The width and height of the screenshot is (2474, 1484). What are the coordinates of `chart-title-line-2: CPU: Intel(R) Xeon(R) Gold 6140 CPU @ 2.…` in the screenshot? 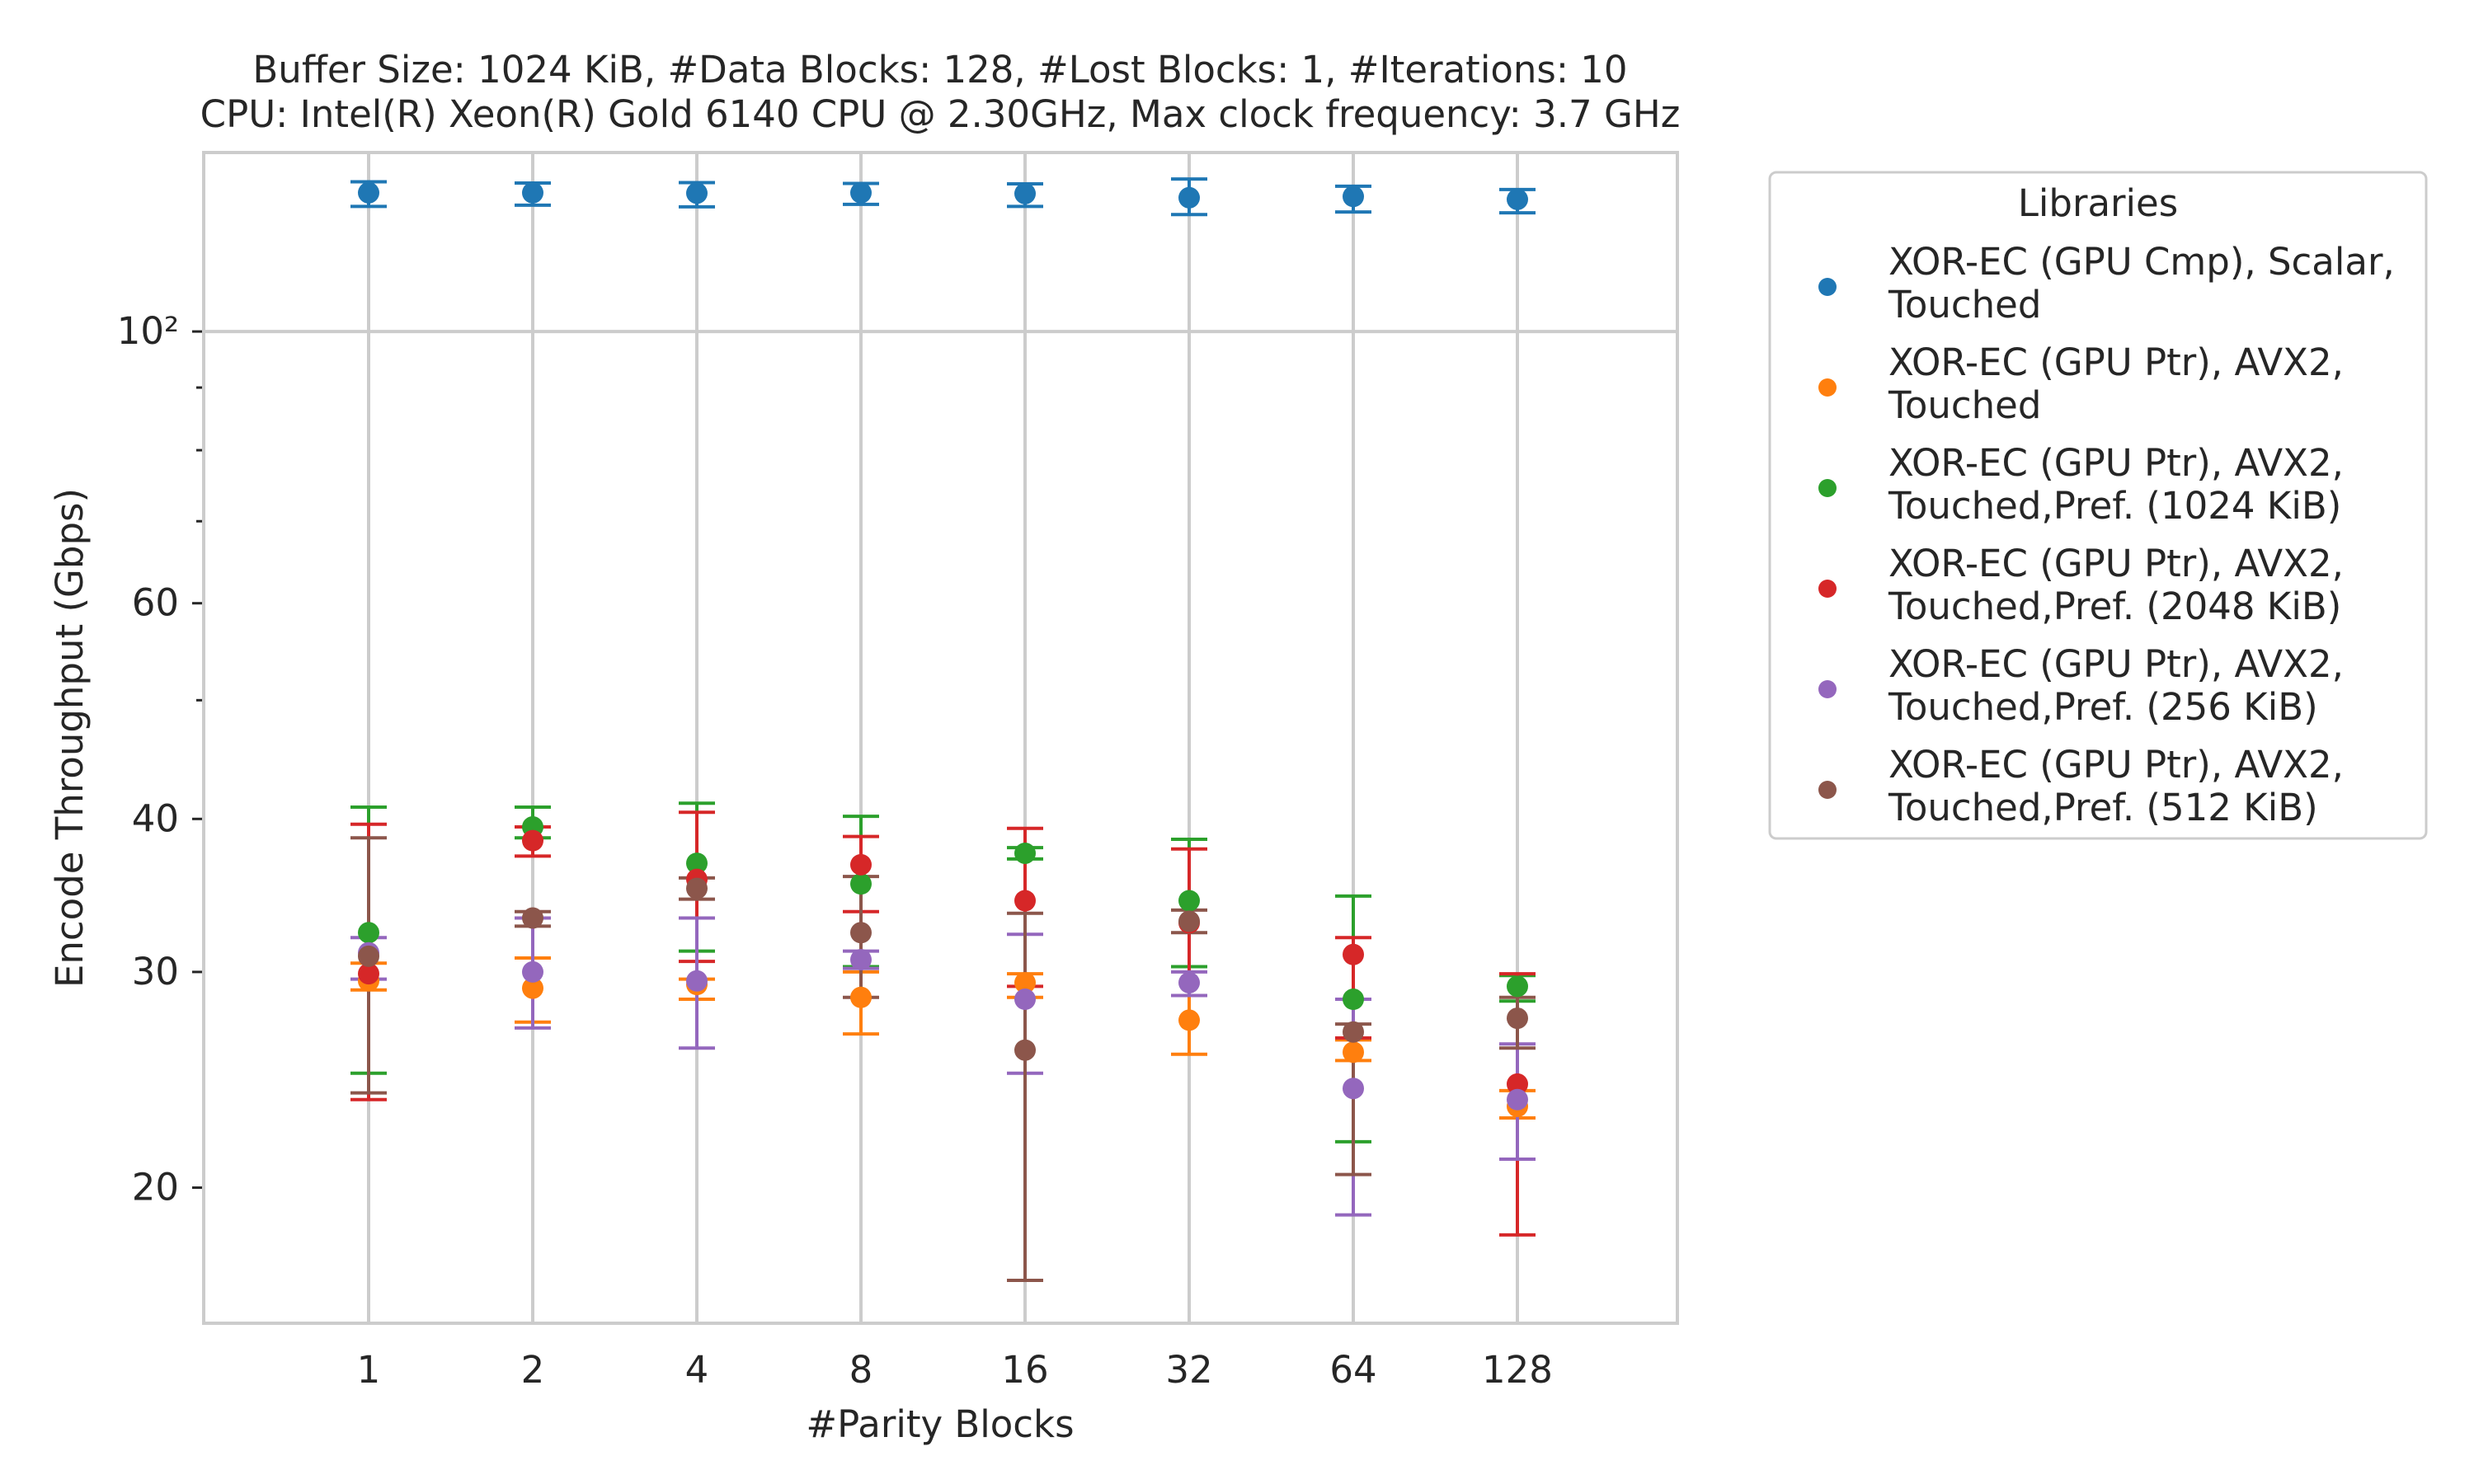 It's located at (940, 114).